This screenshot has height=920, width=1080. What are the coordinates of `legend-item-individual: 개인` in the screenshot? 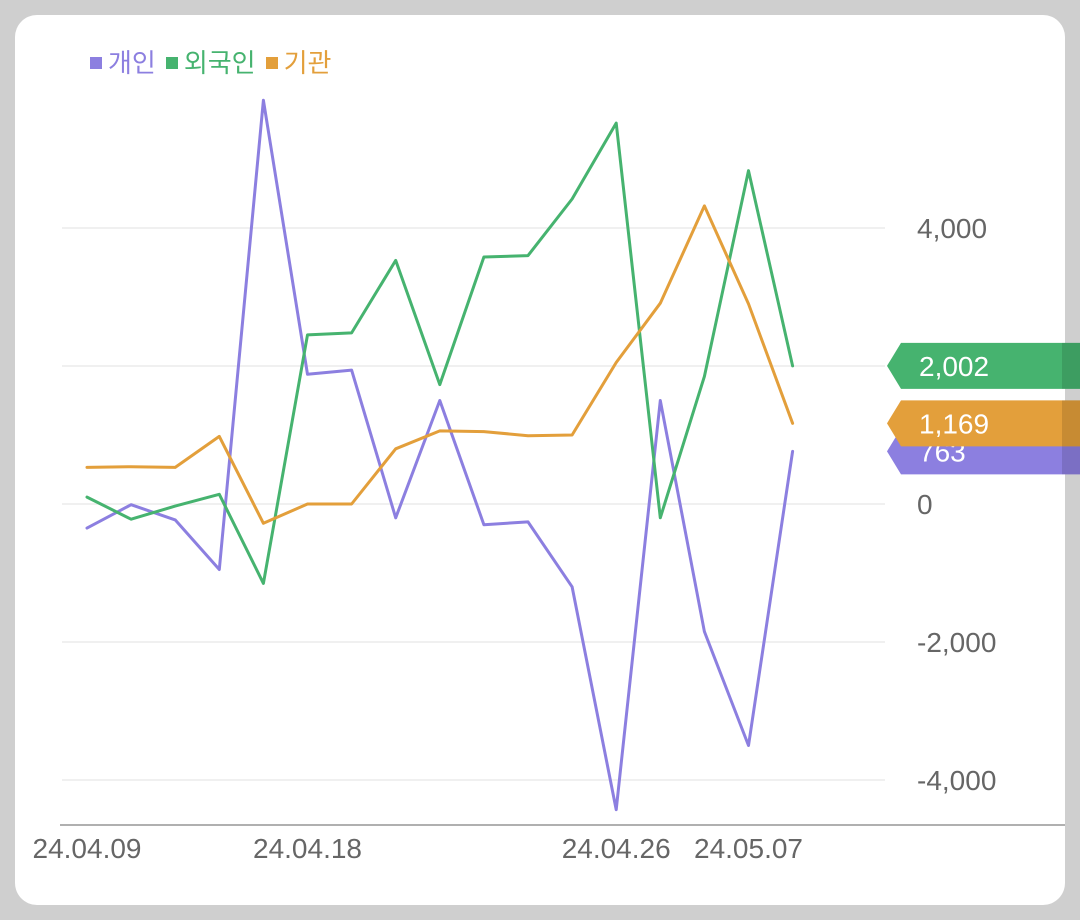 It's located at (123, 63).